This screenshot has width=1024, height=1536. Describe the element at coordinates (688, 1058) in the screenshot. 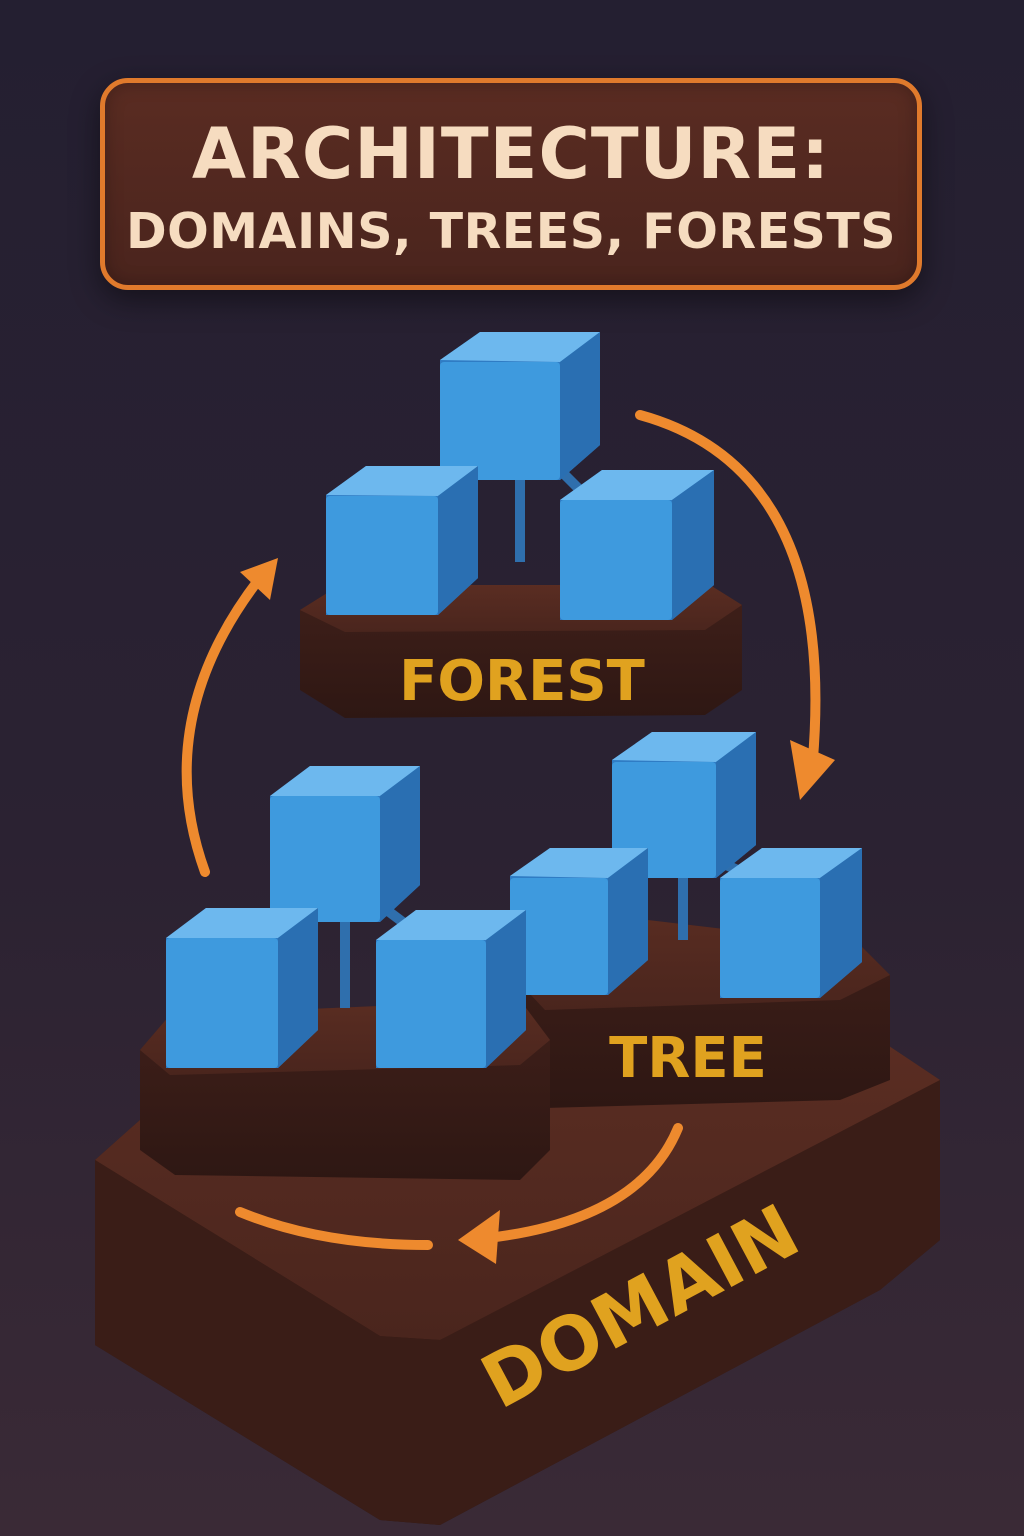

I see `tree-label: TREE` at that location.